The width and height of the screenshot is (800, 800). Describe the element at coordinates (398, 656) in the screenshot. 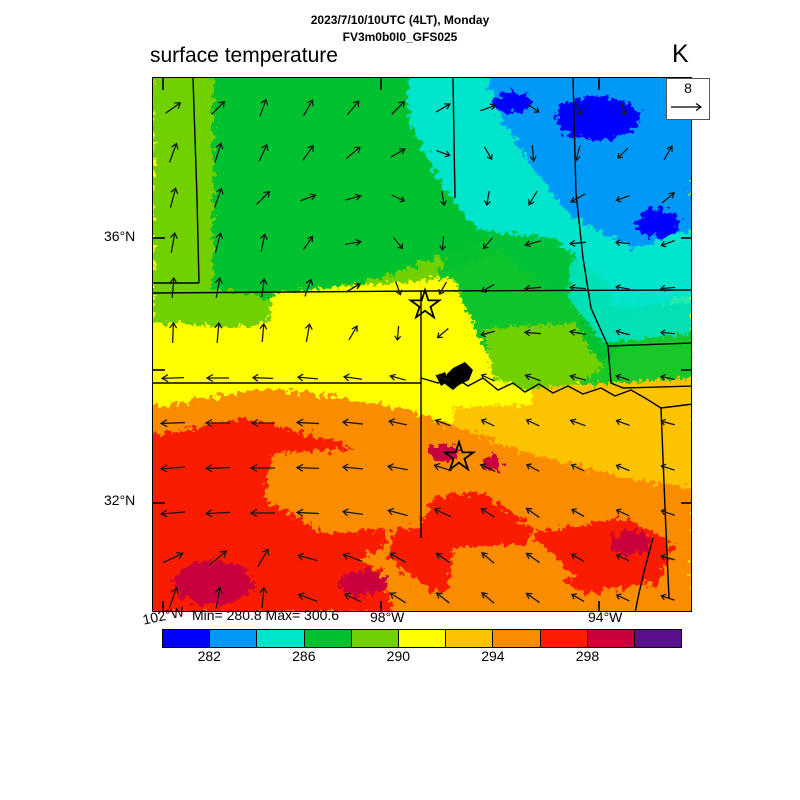

I see `colorbar-tick-290: 290` at that location.